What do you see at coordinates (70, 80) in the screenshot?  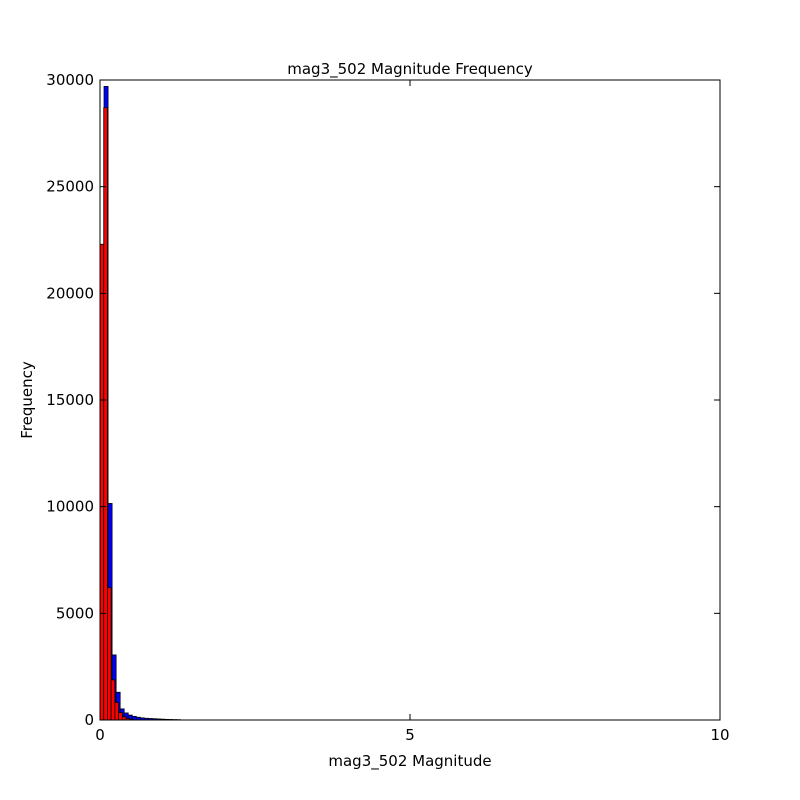 I see `y-tick-label-6: 30000` at bounding box center [70, 80].